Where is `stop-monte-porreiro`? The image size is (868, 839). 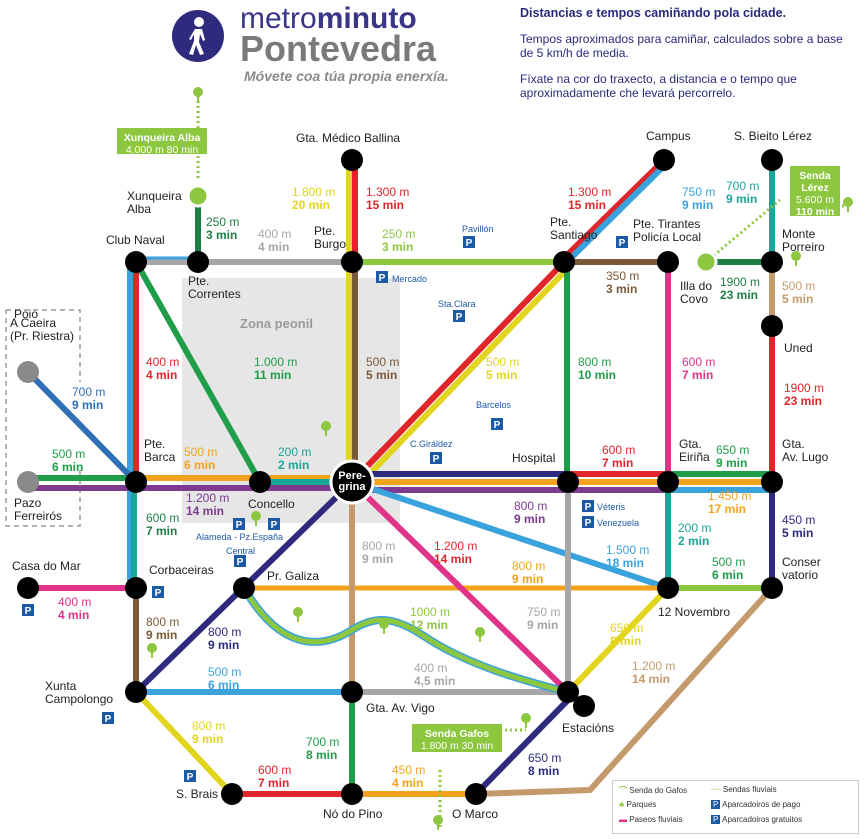
stop-monte-porreiro is located at coordinates (772, 262).